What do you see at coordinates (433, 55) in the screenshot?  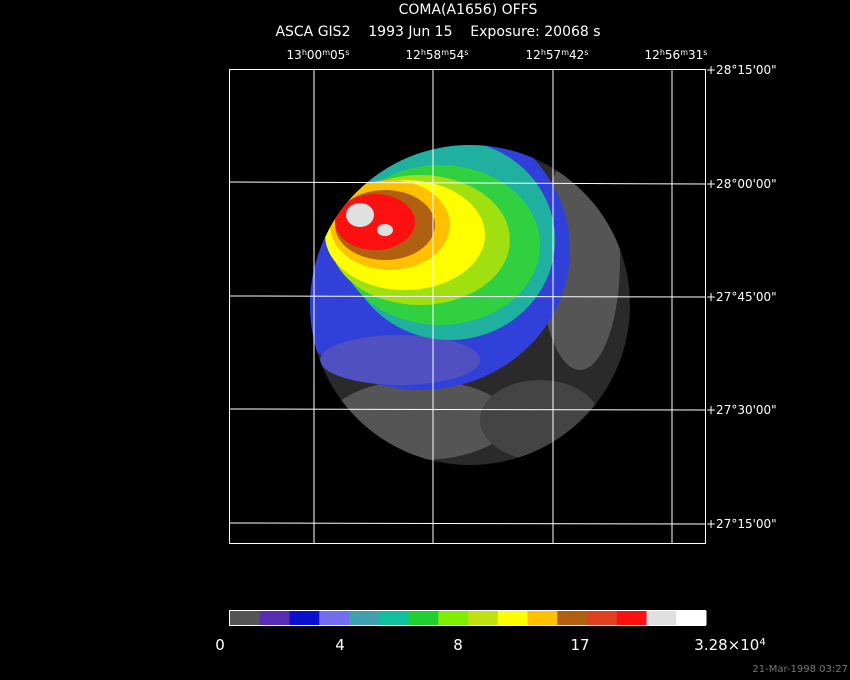 I see `ra-value: 58` at bounding box center [433, 55].